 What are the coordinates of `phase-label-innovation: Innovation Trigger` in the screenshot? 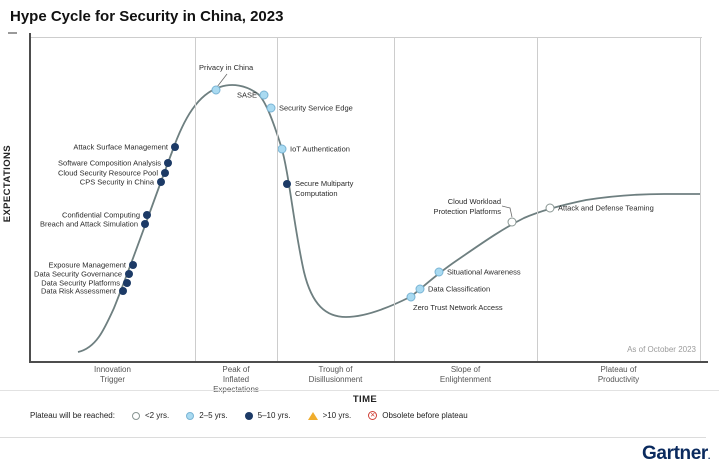 It's located at (112, 375).